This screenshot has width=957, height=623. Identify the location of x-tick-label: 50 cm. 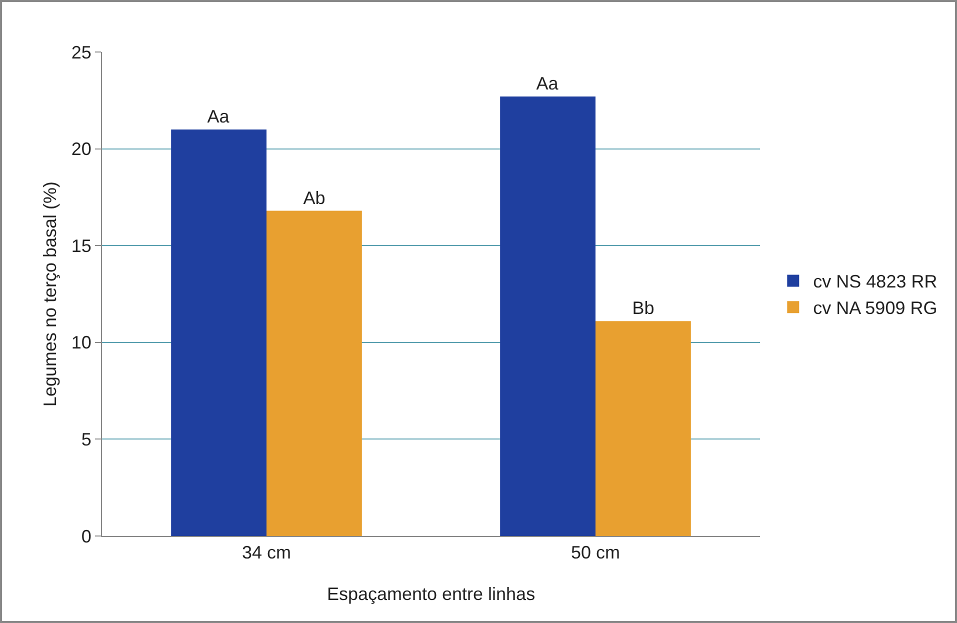
(595, 552).